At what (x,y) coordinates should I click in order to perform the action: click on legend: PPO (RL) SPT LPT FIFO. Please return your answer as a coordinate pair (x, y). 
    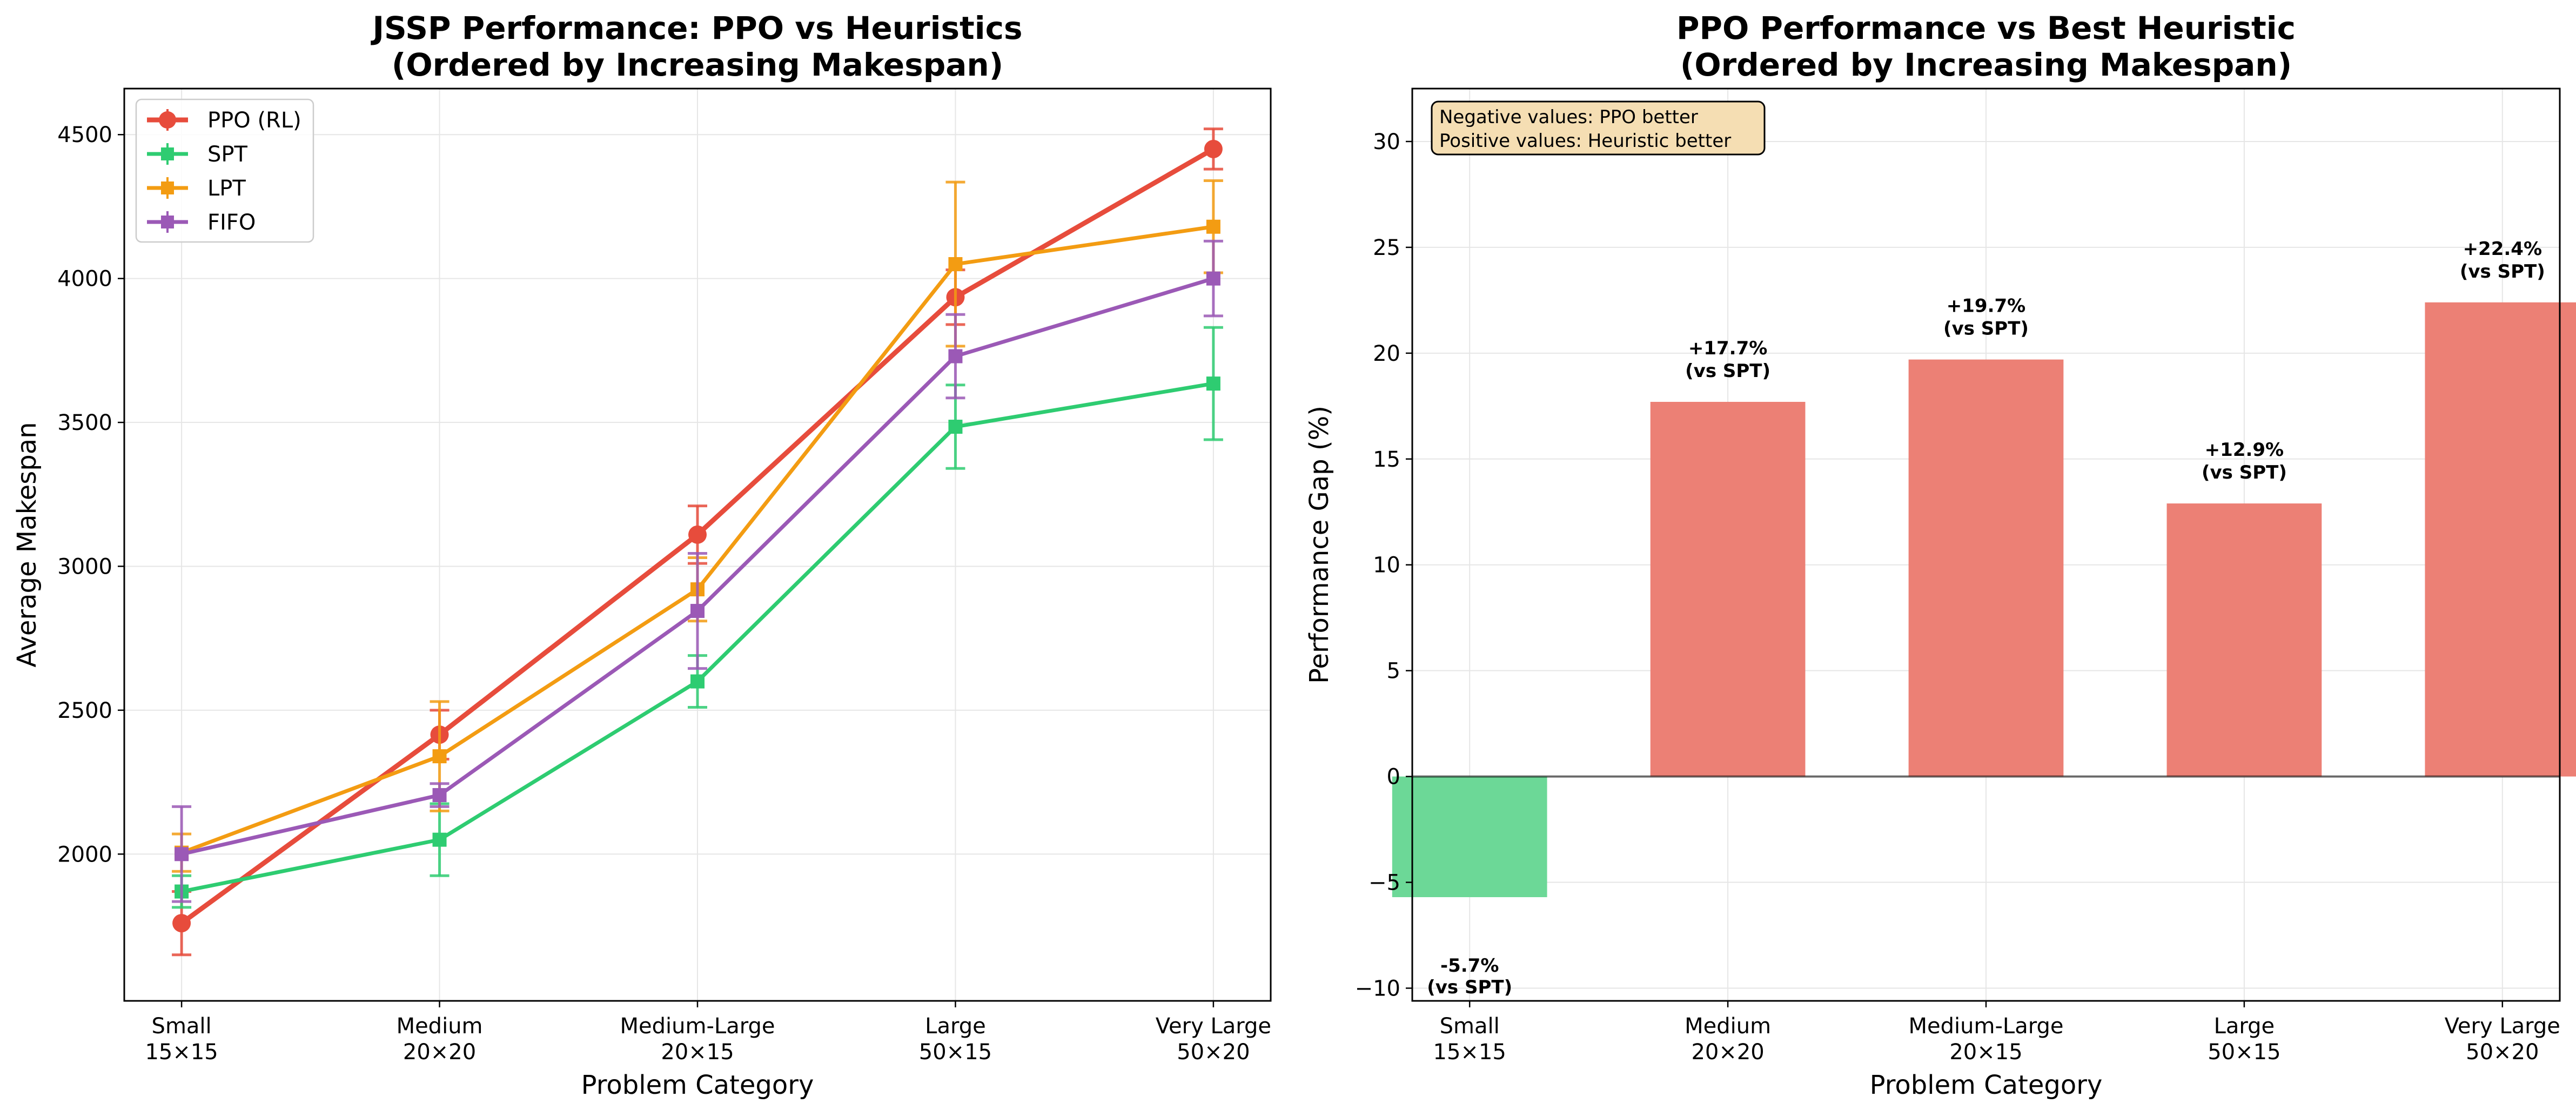
    Looking at the image, I should click on (225, 171).